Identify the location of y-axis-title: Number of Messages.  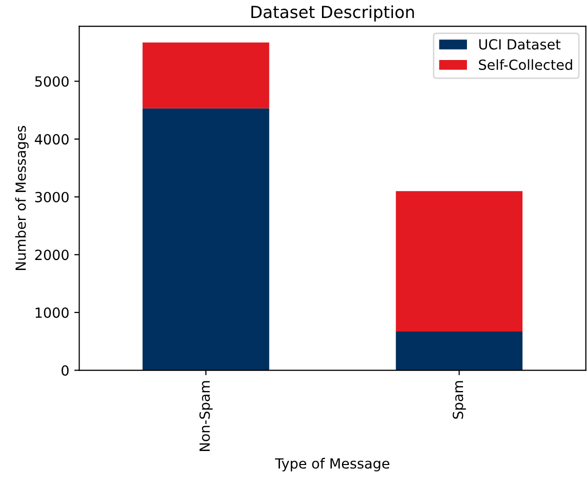
(22, 198).